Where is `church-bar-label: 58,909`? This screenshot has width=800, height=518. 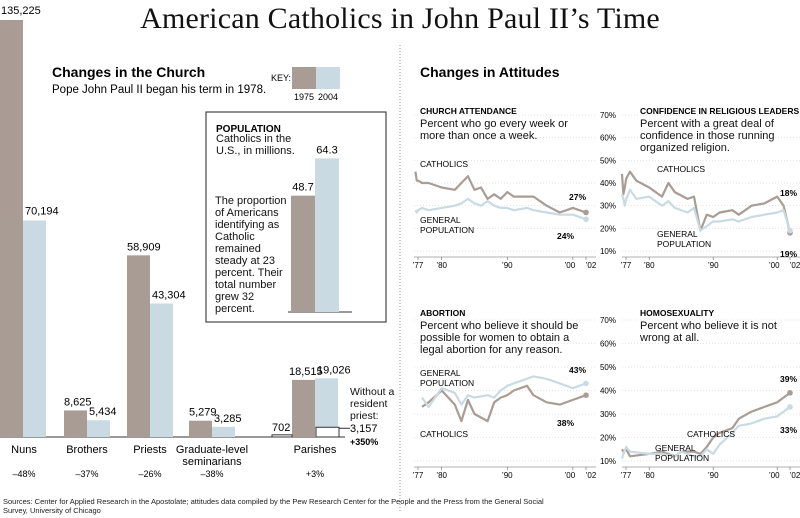 church-bar-label: 58,909 is located at coordinates (144, 247).